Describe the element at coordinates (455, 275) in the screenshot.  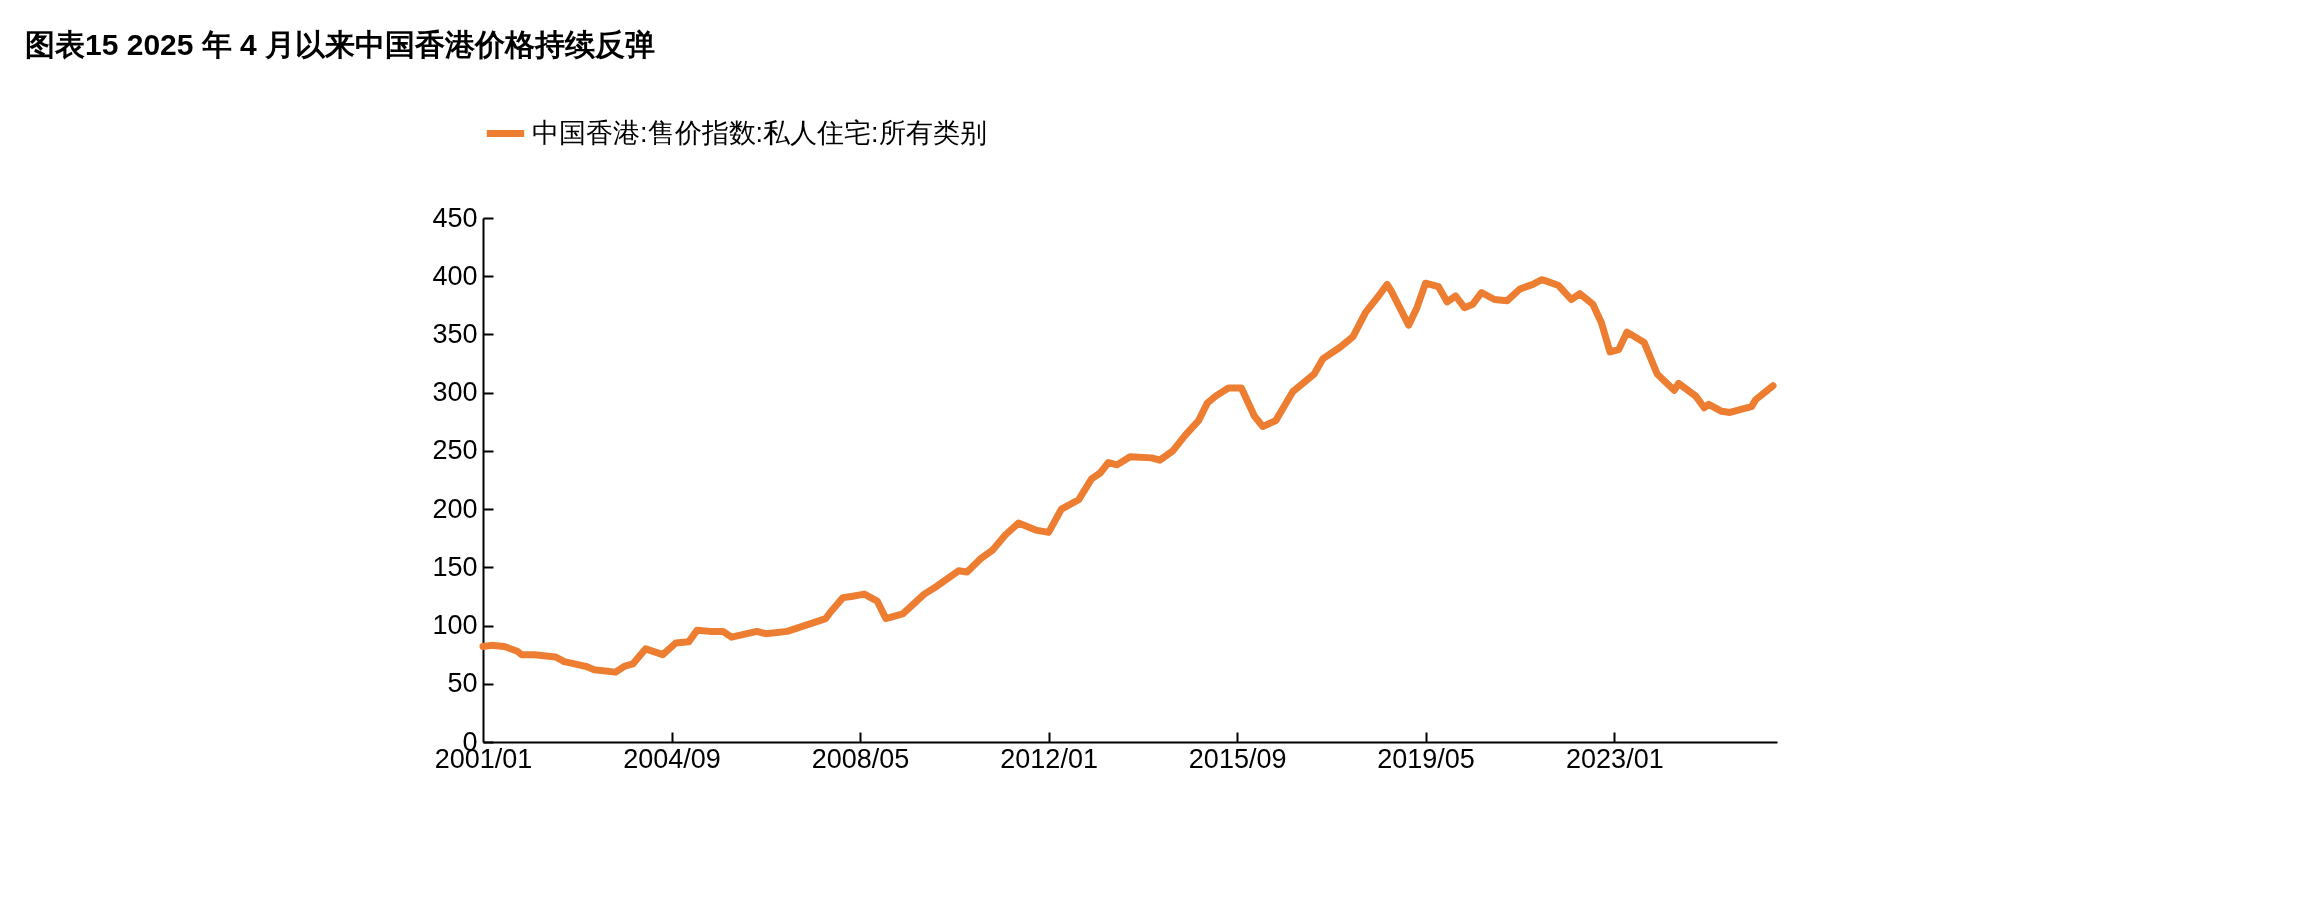
I see `y-tick-label: 400` at that location.